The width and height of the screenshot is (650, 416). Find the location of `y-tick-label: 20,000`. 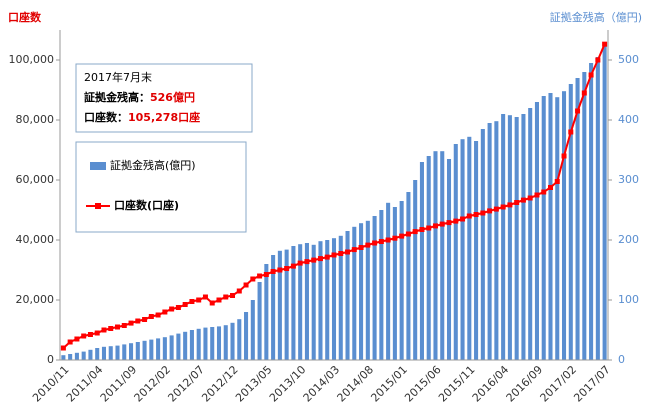

y-tick-label: 20,000 is located at coordinates (35, 299).